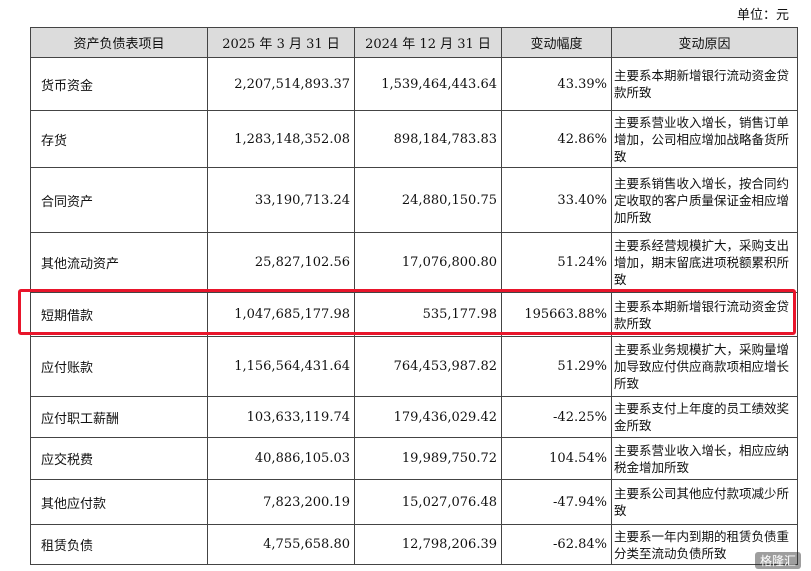 The height and width of the screenshot is (571, 811). Describe the element at coordinates (428, 42) in the screenshot. I see `header-prior: 2024 年 12 月 31 日` at that location.